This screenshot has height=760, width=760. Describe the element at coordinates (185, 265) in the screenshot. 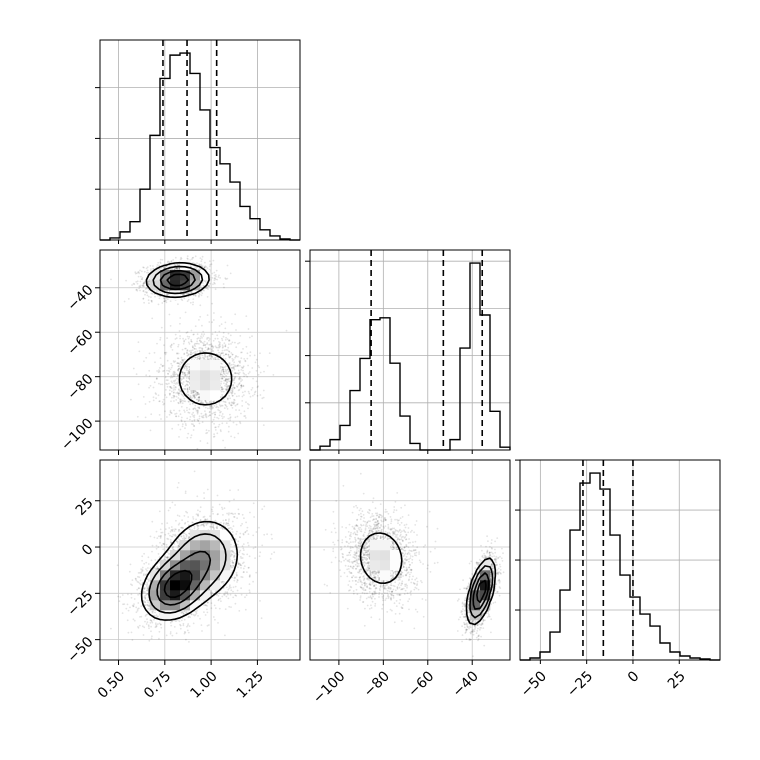

I see `density-cell` at that location.